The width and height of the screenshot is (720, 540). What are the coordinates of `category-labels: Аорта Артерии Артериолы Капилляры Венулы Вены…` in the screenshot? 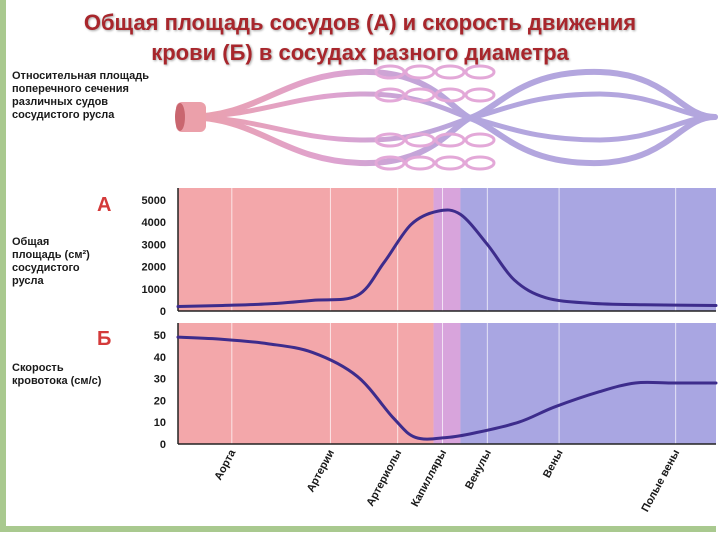 It's located at (447, 480).